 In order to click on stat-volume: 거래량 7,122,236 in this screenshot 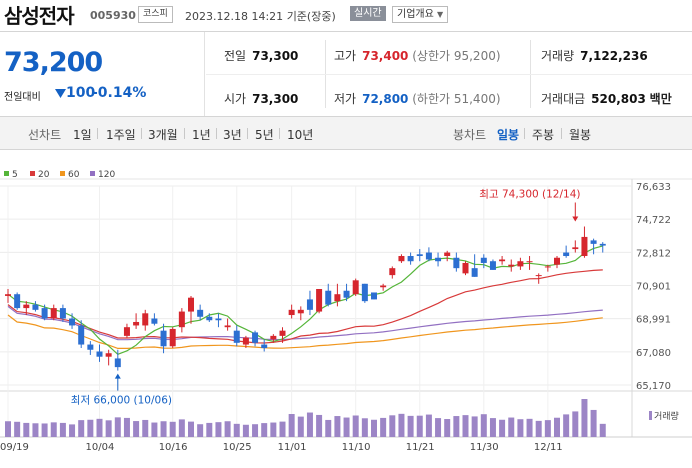, I will do `click(594, 55)`.